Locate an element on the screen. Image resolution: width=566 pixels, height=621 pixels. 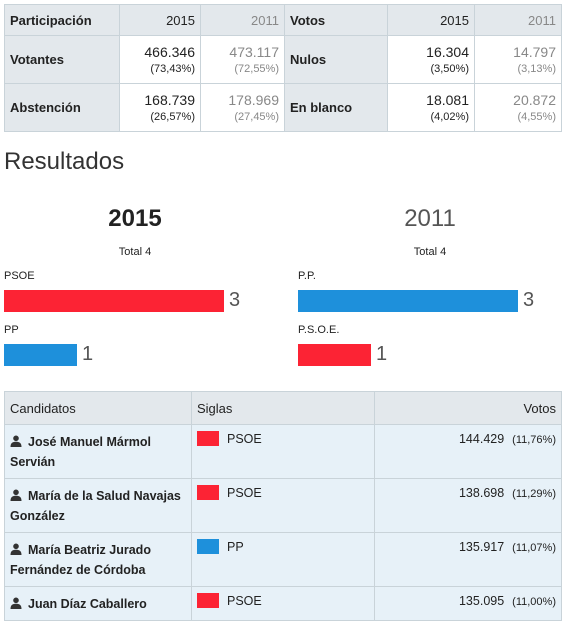
votes-cell: 144.429 (11,76%) is located at coordinates (468, 451).